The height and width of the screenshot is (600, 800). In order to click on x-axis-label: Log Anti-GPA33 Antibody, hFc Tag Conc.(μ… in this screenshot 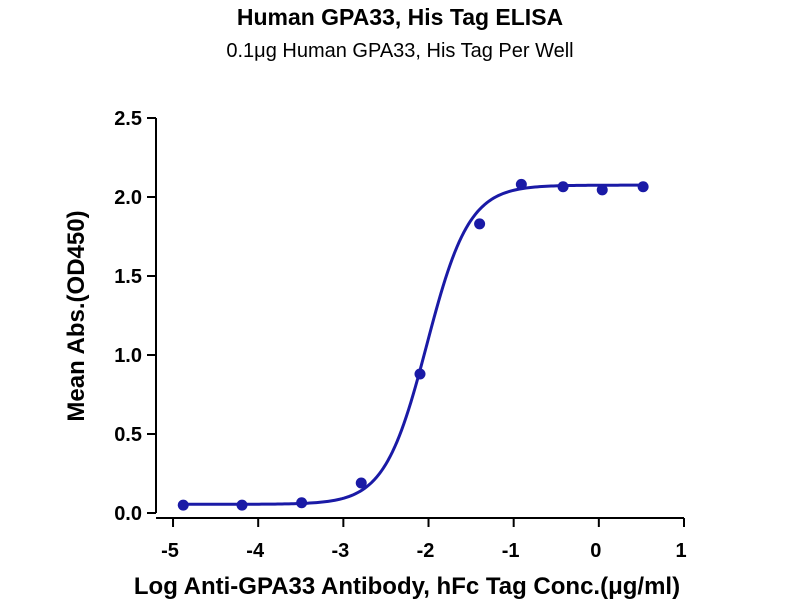, I will do `click(407, 586)`.